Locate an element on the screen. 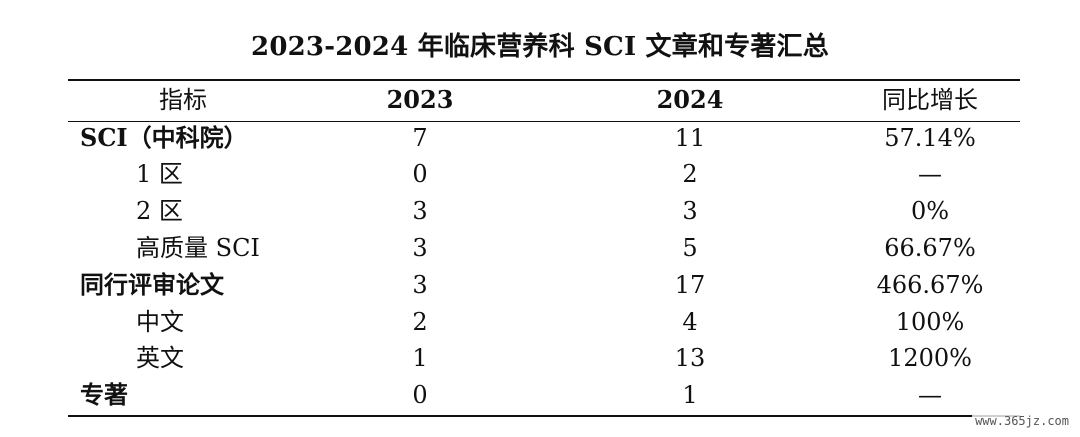  row-growth-value: 0% is located at coordinates (930, 211).